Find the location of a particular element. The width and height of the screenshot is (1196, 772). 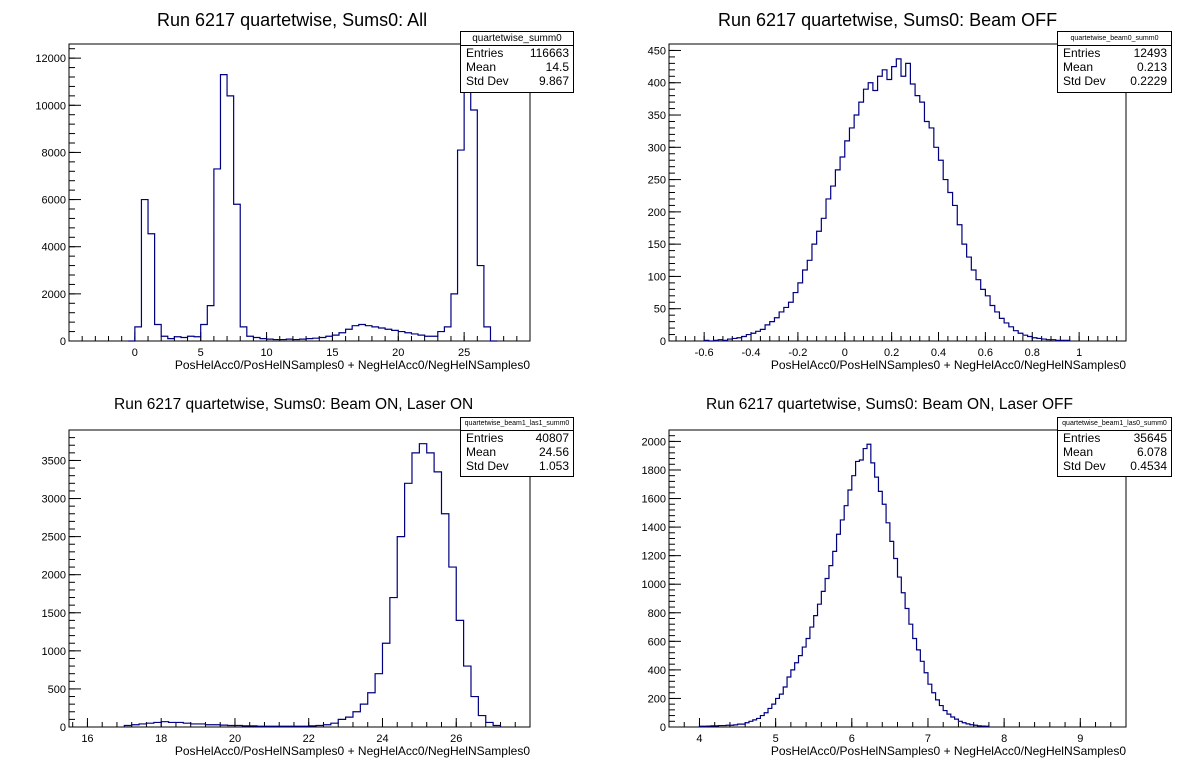

stats-name: quartetwise_summ0 is located at coordinates (517, 39).